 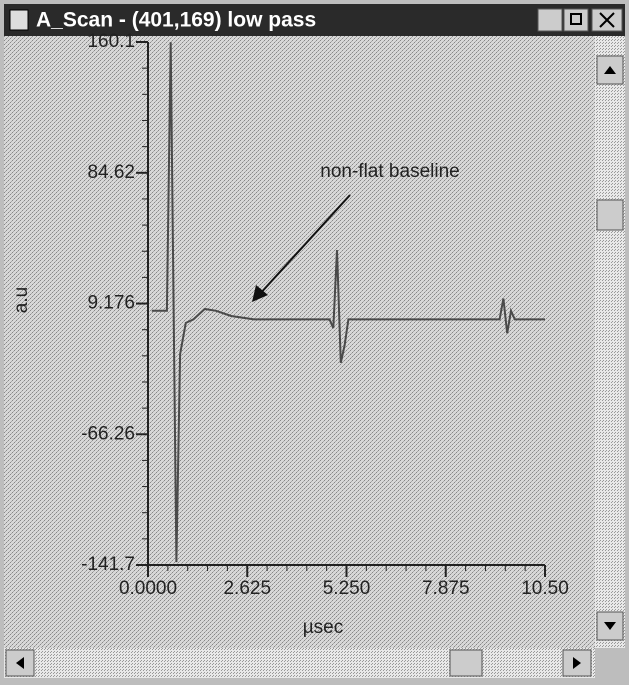 I want to click on annotation-arrowhead, so click(x=260, y=293).